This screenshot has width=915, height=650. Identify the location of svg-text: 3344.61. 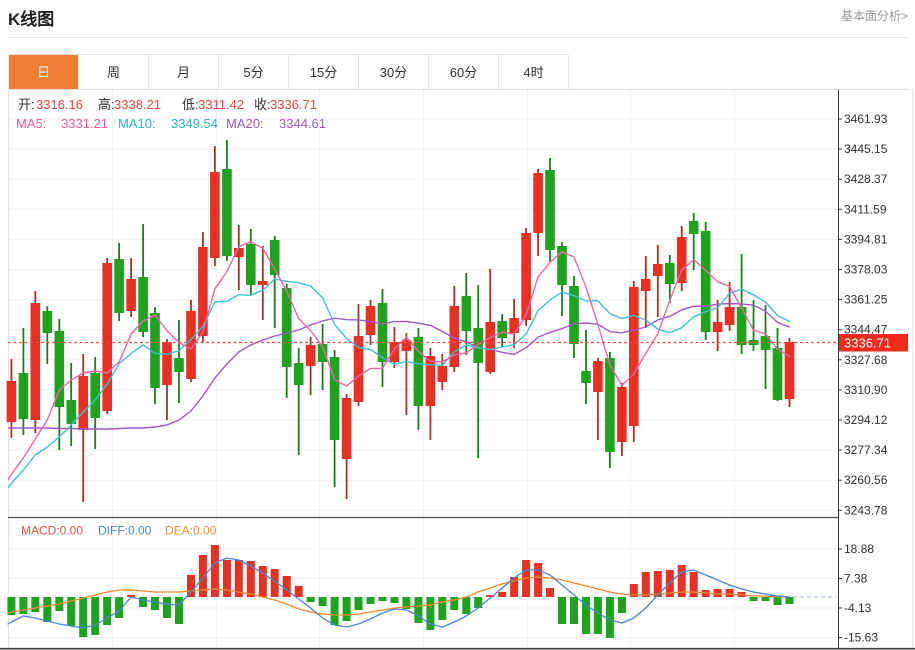
(302, 123).